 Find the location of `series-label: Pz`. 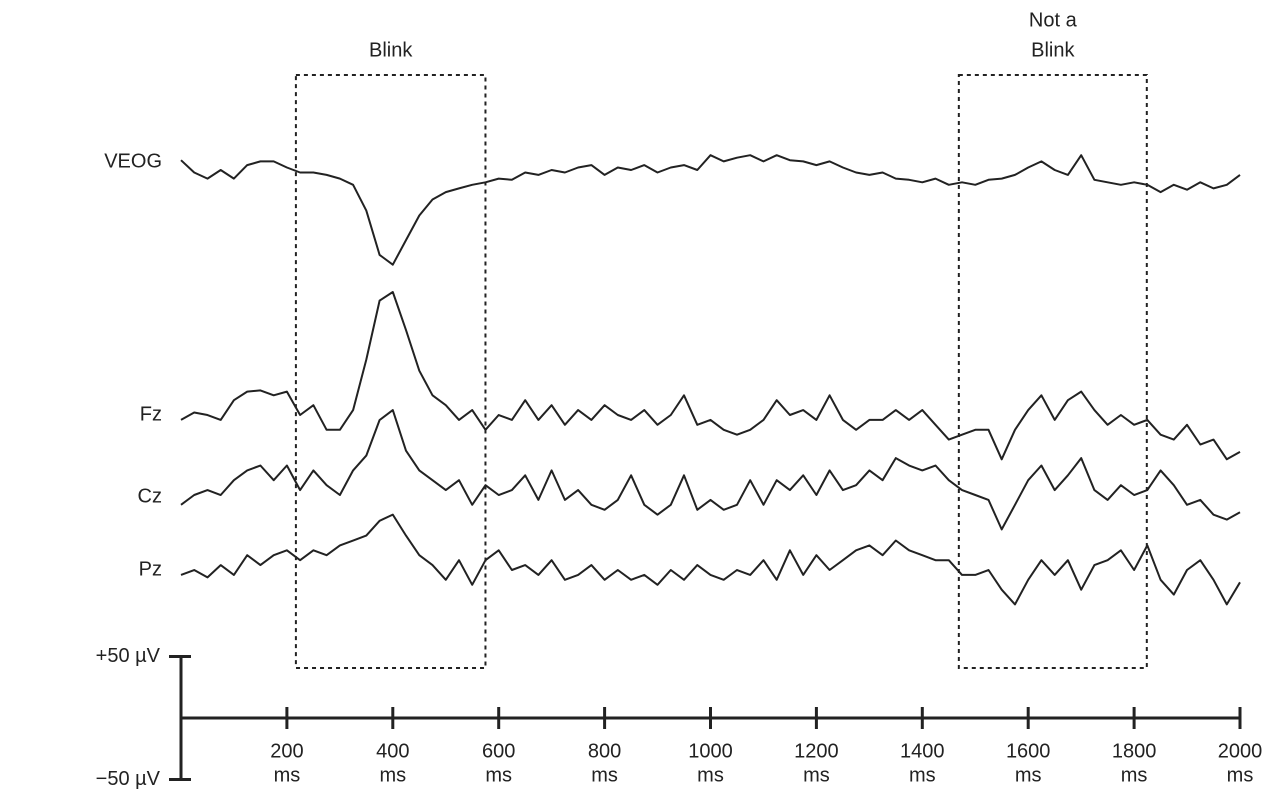

series-label: Pz is located at coordinates (150, 569).